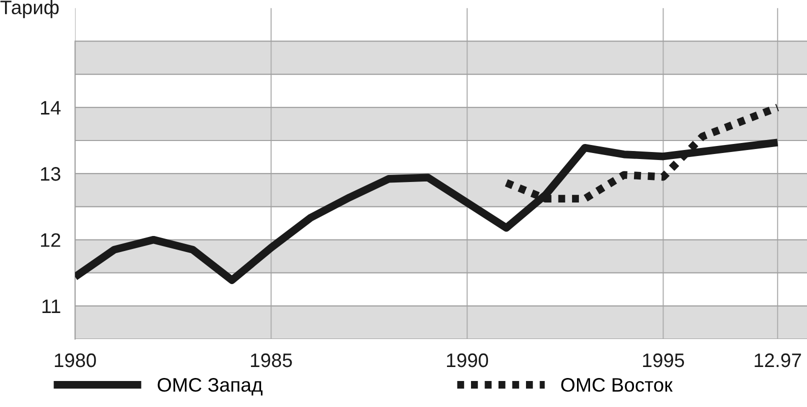  I want to click on x-tick-label: 1985, so click(271, 360).